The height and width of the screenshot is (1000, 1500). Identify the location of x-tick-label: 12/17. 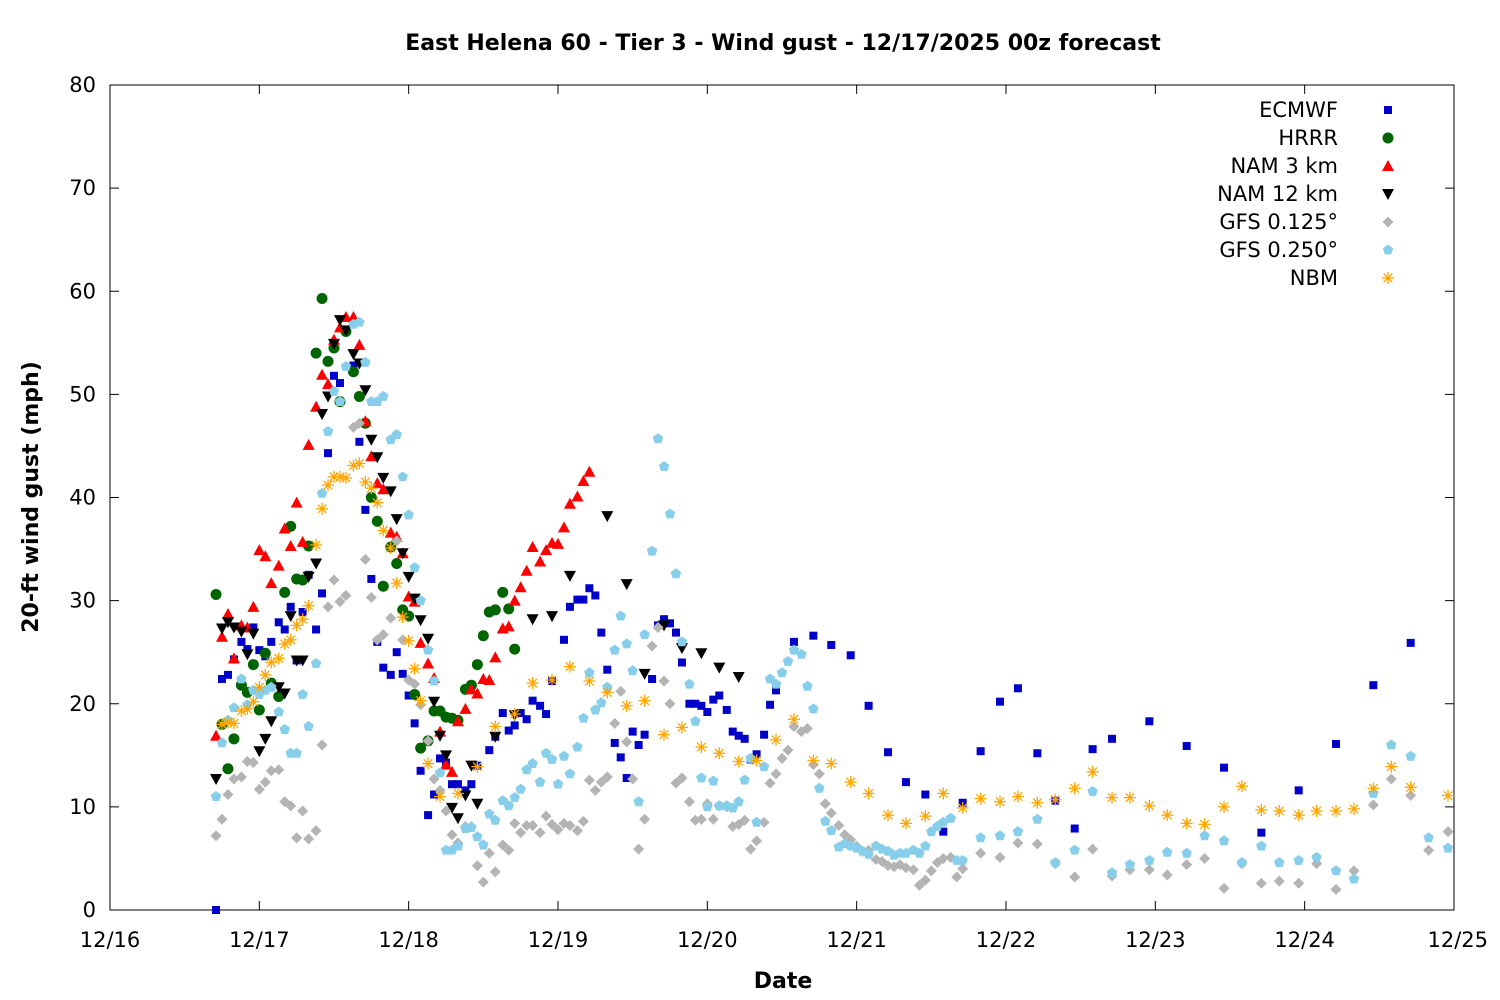
(259, 940).